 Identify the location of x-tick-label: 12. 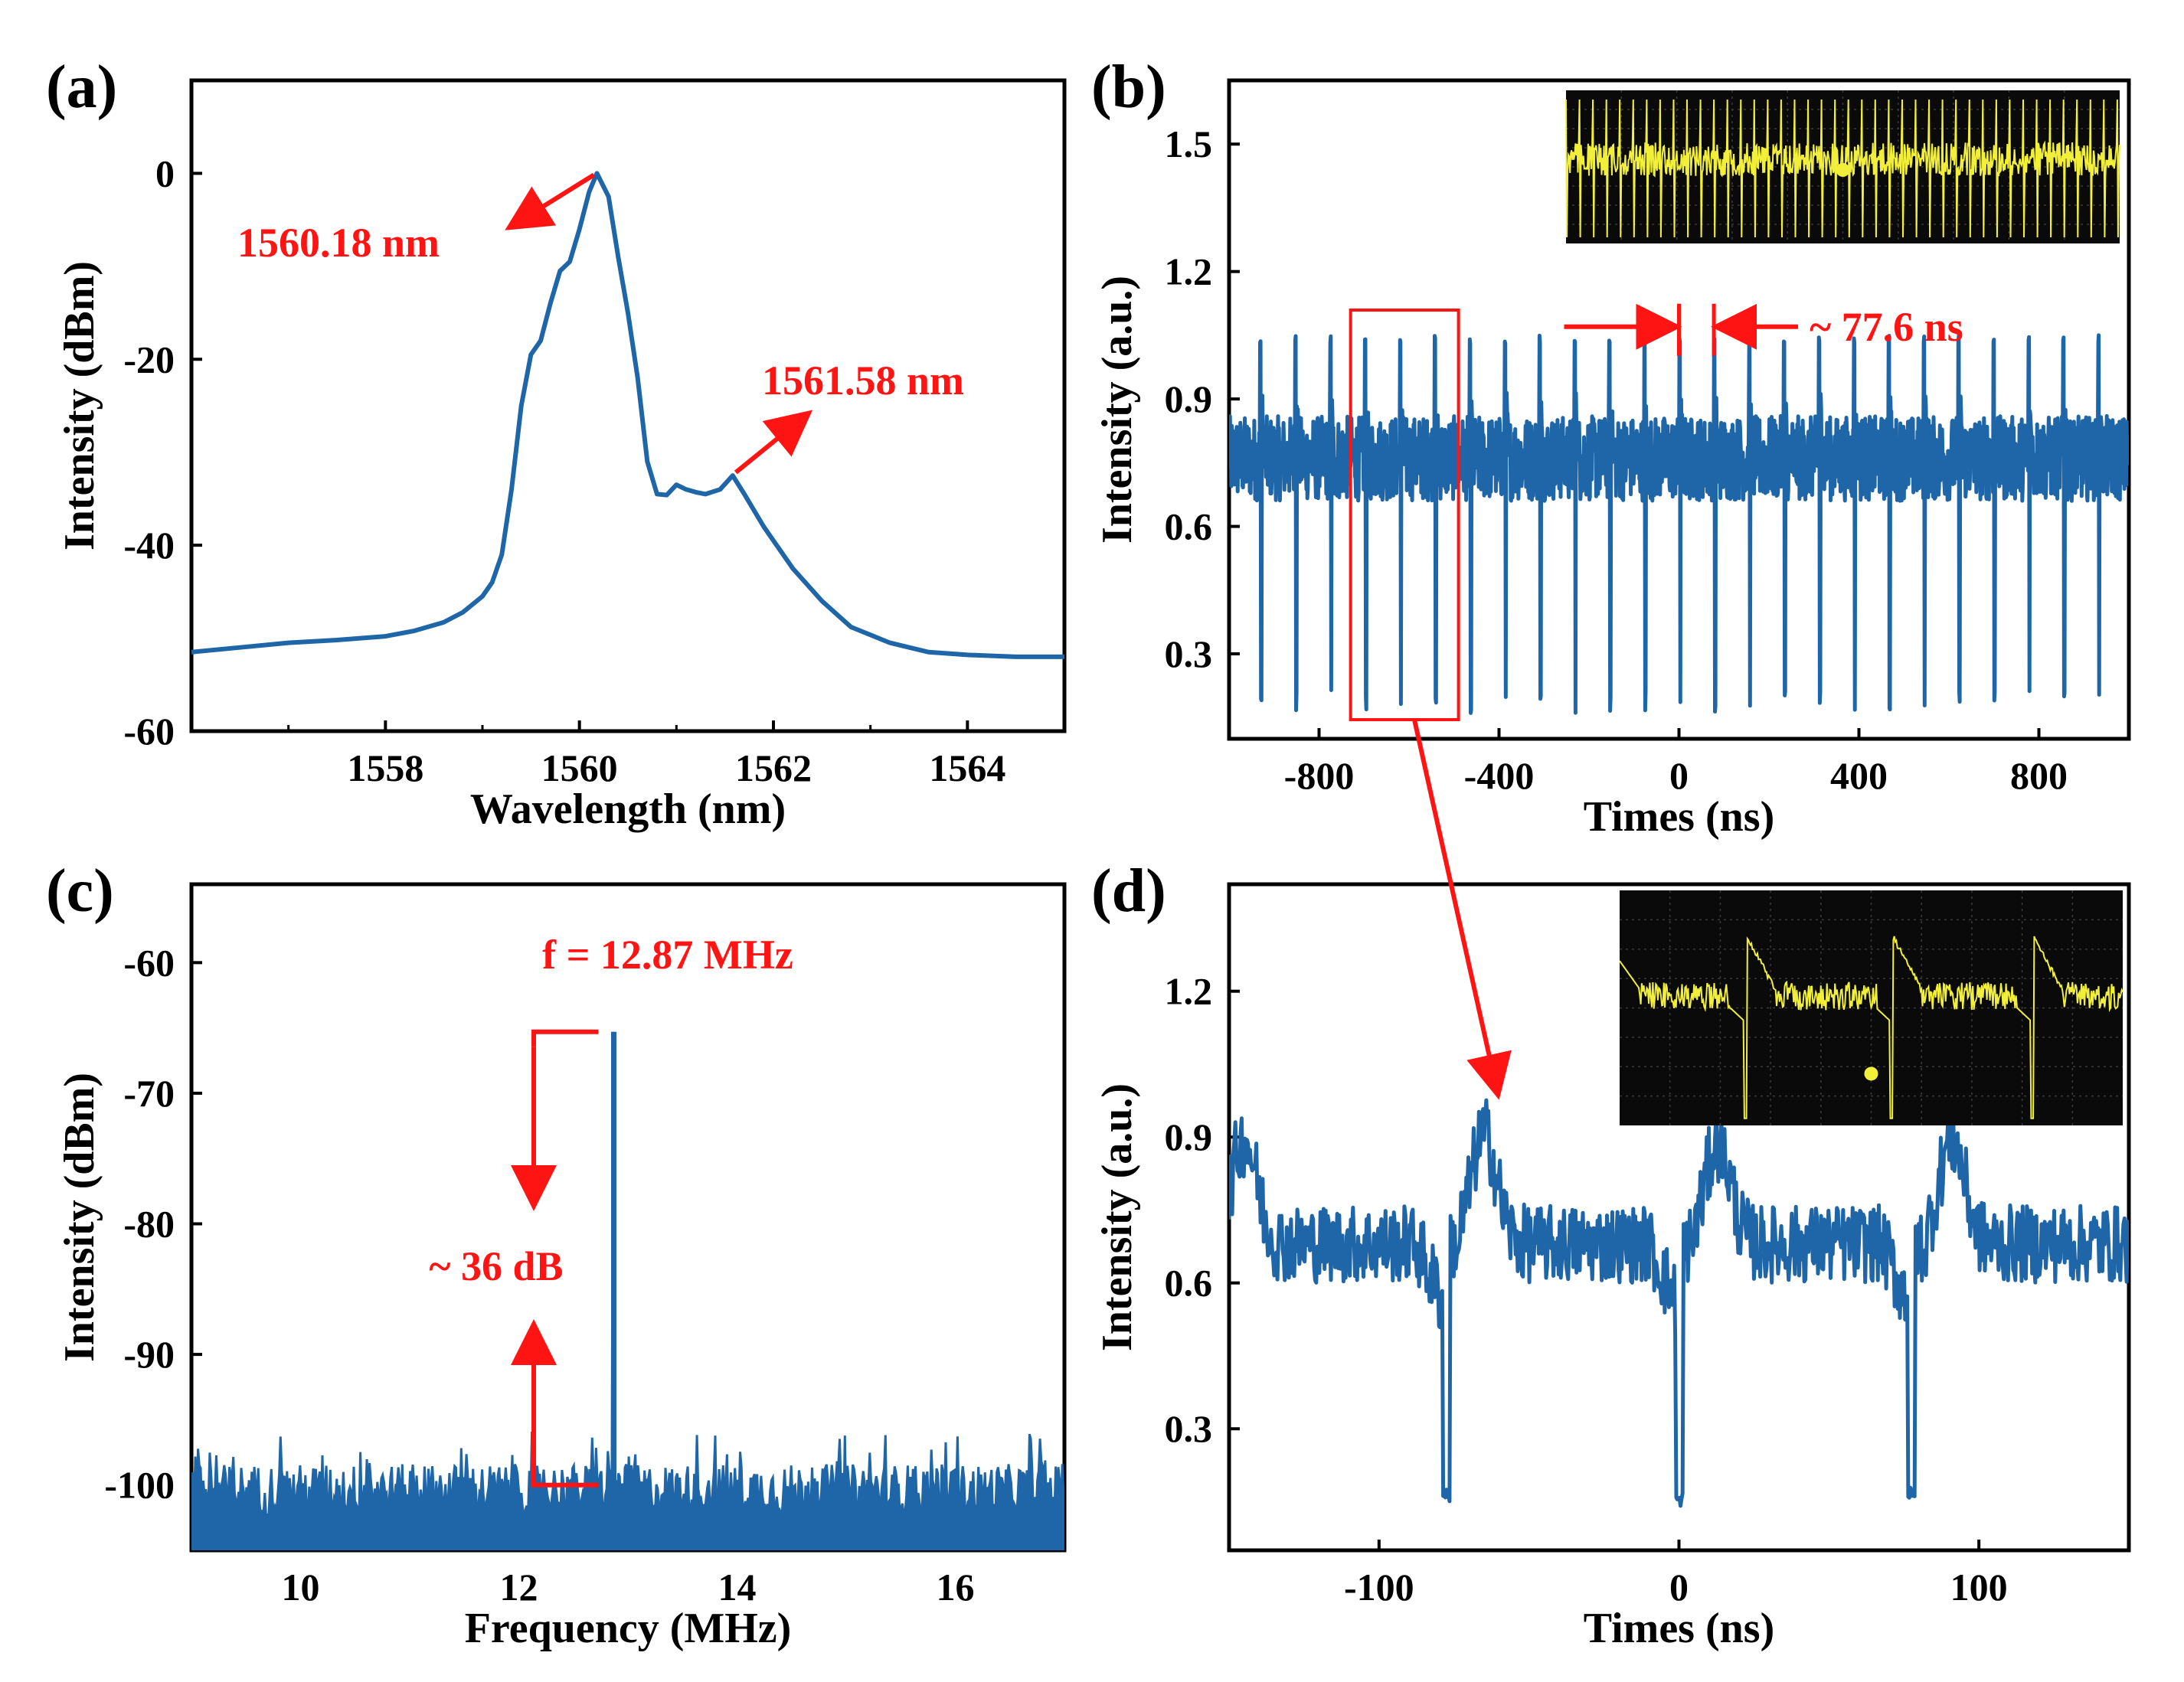
(519, 1587).